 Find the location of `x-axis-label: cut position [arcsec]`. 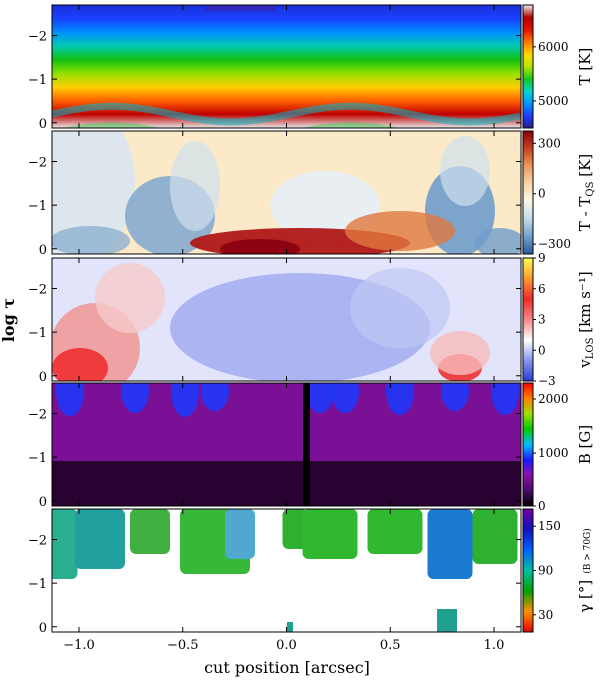

x-axis-label: cut position [arcsec] is located at coordinates (287, 667).